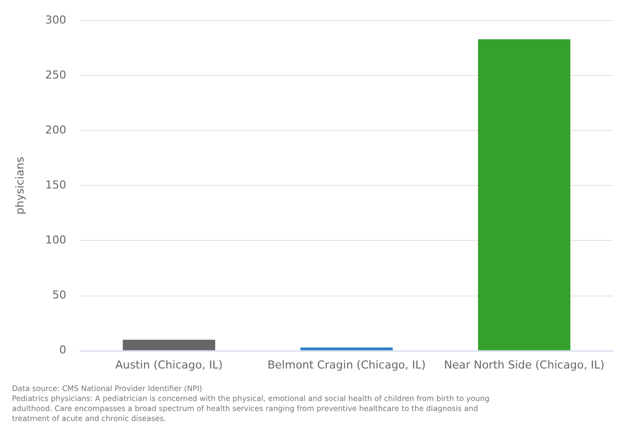 This screenshot has height=425, width=621. What do you see at coordinates (524, 365) in the screenshot?
I see `x-tick-label: Near North Side (Chicago, IL)` at bounding box center [524, 365].